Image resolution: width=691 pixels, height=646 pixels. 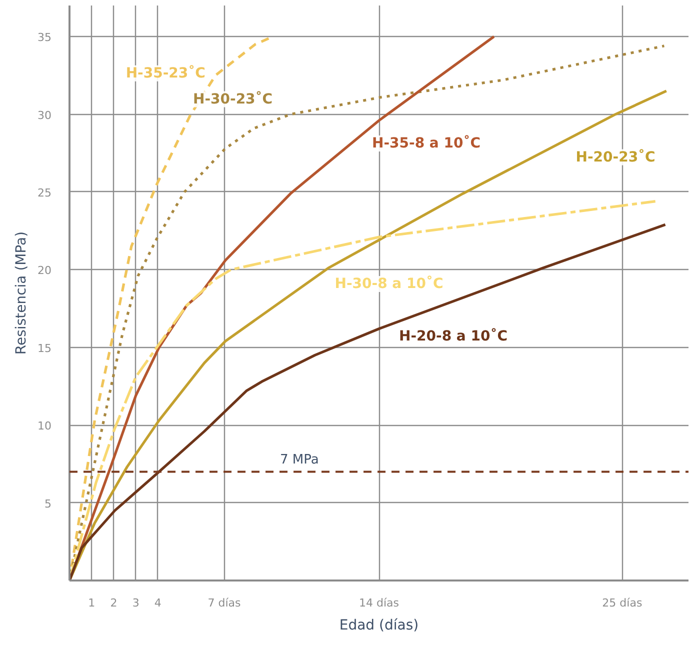 What do you see at coordinates (45, 37) in the screenshot?
I see `y-tick-label: 35` at bounding box center [45, 37].